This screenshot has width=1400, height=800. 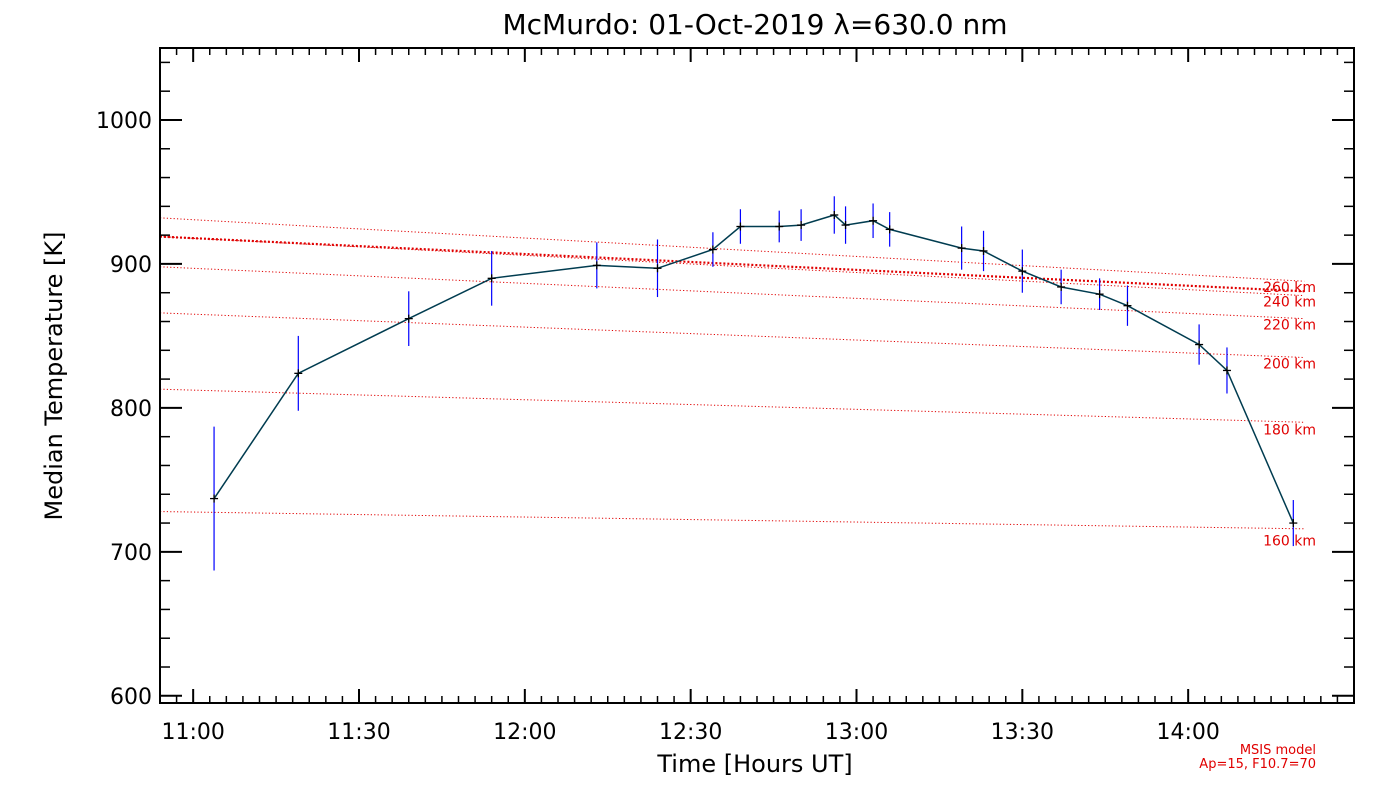 What do you see at coordinates (1289, 364) in the screenshot?
I see `msis-label-2: 200 km` at bounding box center [1289, 364].